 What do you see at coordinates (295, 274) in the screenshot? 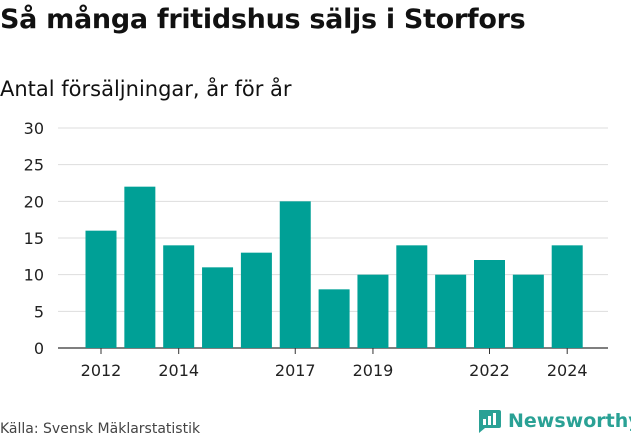
I see `bar-2017` at bounding box center [295, 274].